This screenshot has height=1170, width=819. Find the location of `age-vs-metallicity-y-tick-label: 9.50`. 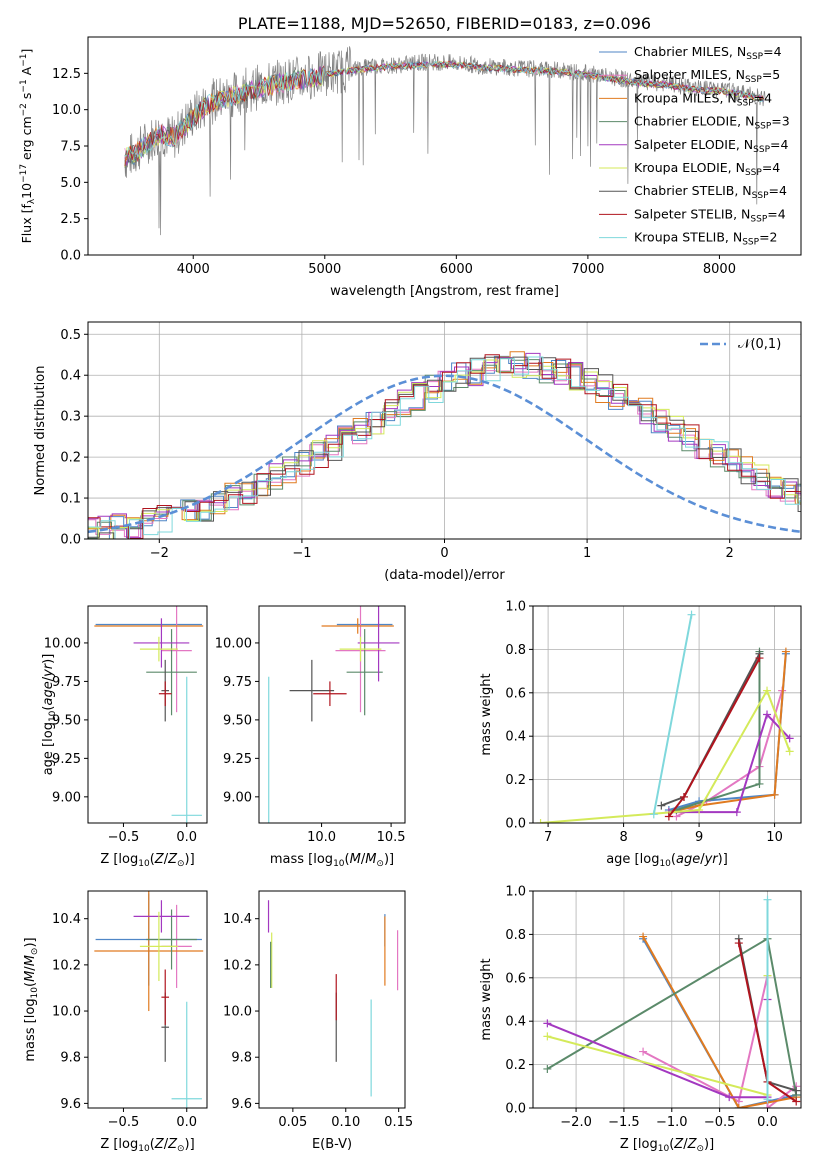

age-vs-metallicity-y-tick-label: 9.50 is located at coordinates (66, 720).